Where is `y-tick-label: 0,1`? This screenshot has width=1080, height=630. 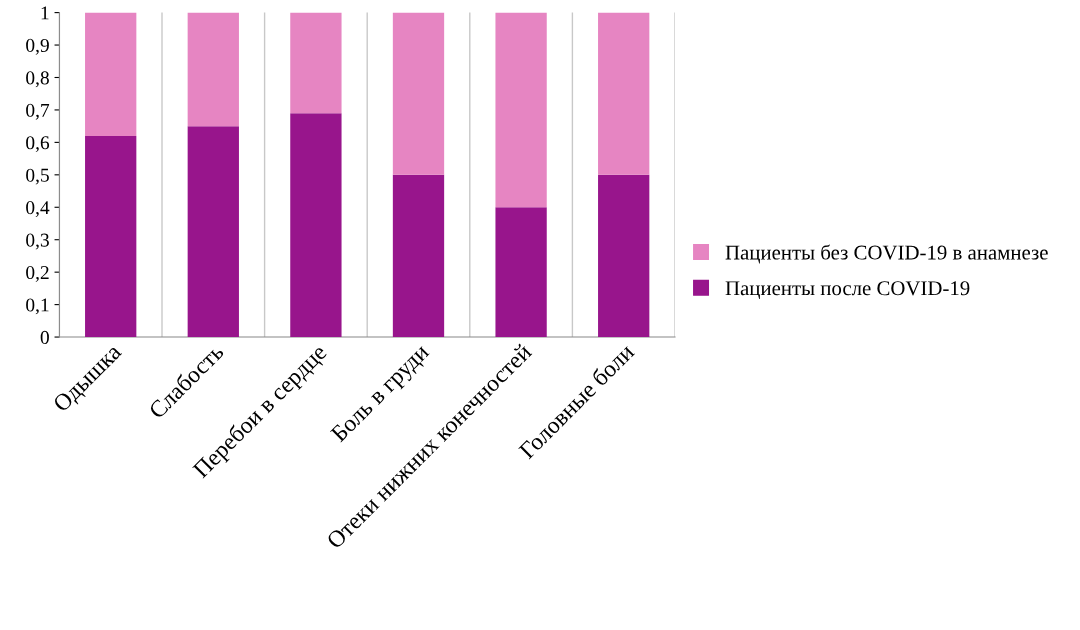
y-tick-label: 0,1 is located at coordinates (37, 306).